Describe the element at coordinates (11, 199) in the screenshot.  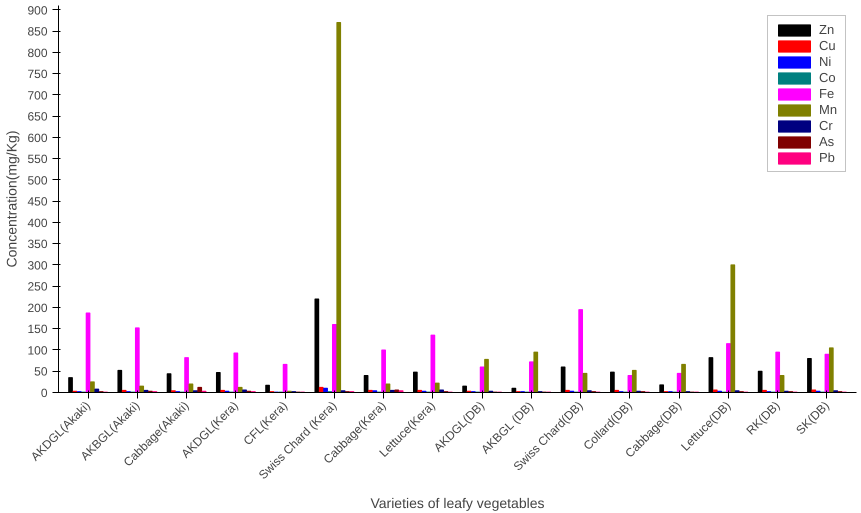
I see `y-axis-title: Concentration(mg/Kg)` at that location.